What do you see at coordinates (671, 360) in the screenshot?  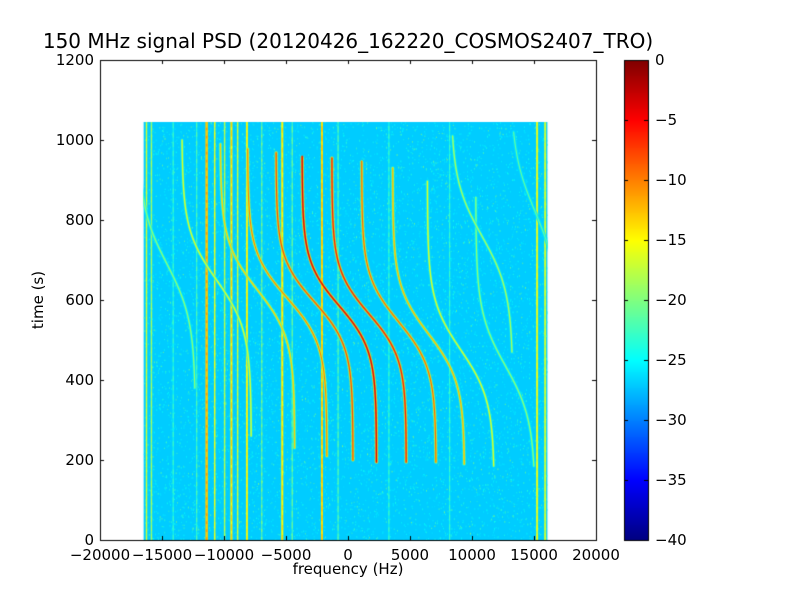 I see `colorbar-tick-label: −25` at bounding box center [671, 360].